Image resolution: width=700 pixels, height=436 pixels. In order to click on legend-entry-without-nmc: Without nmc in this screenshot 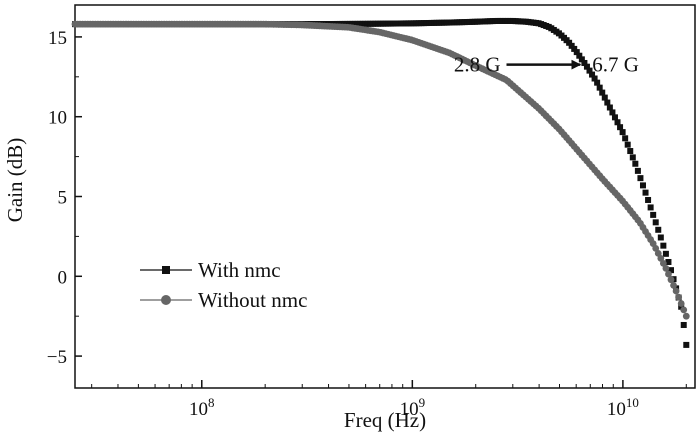, I will do `click(223, 300)`.